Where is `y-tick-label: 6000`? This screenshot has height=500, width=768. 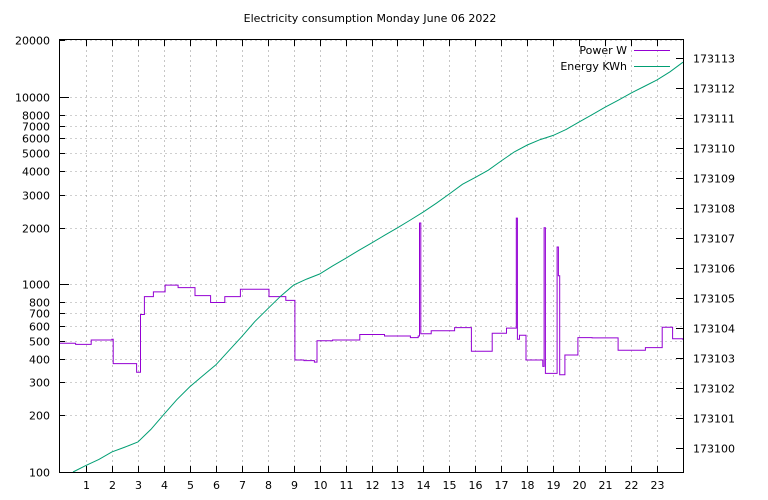 y-tick-label: 6000 is located at coordinates (36, 139).